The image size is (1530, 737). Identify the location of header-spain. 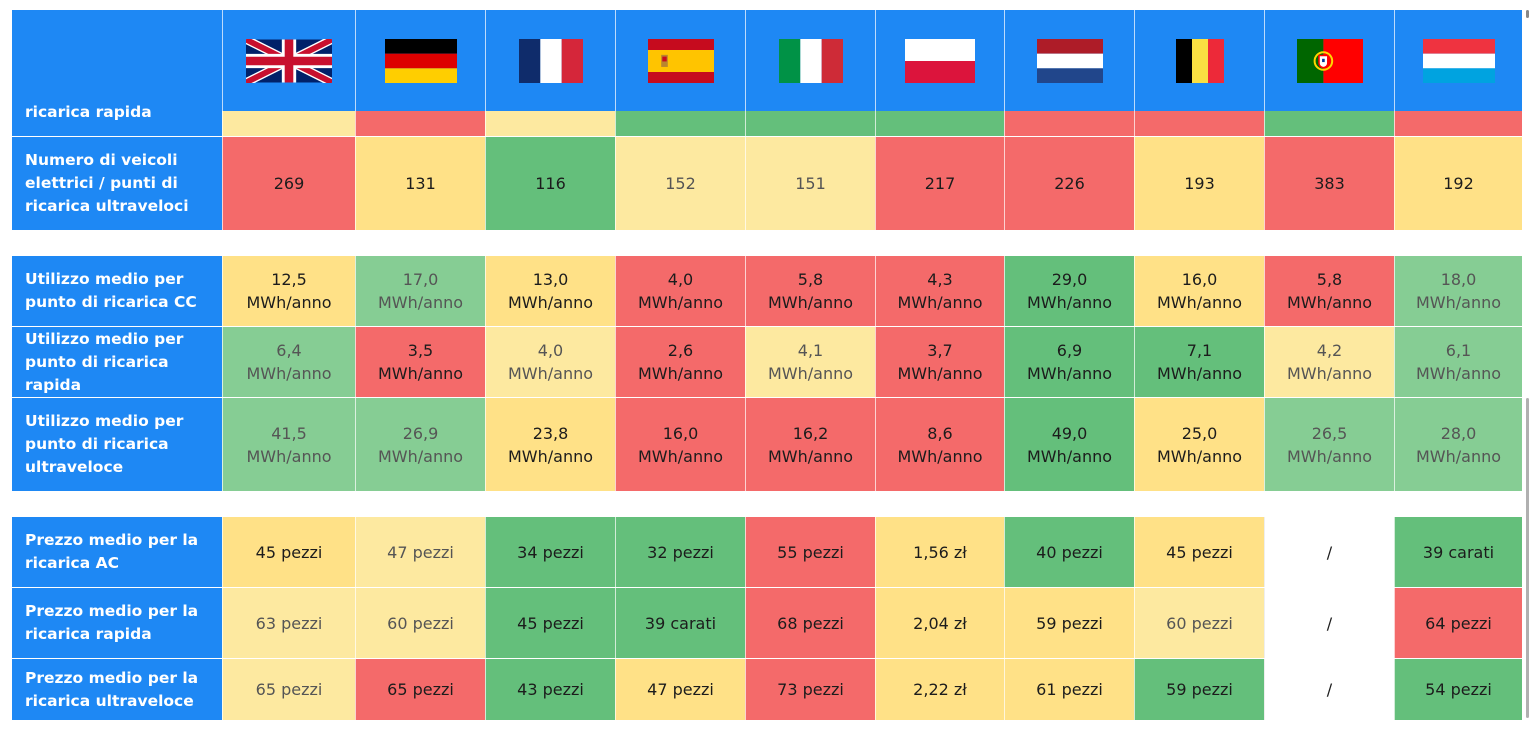
(680, 60).